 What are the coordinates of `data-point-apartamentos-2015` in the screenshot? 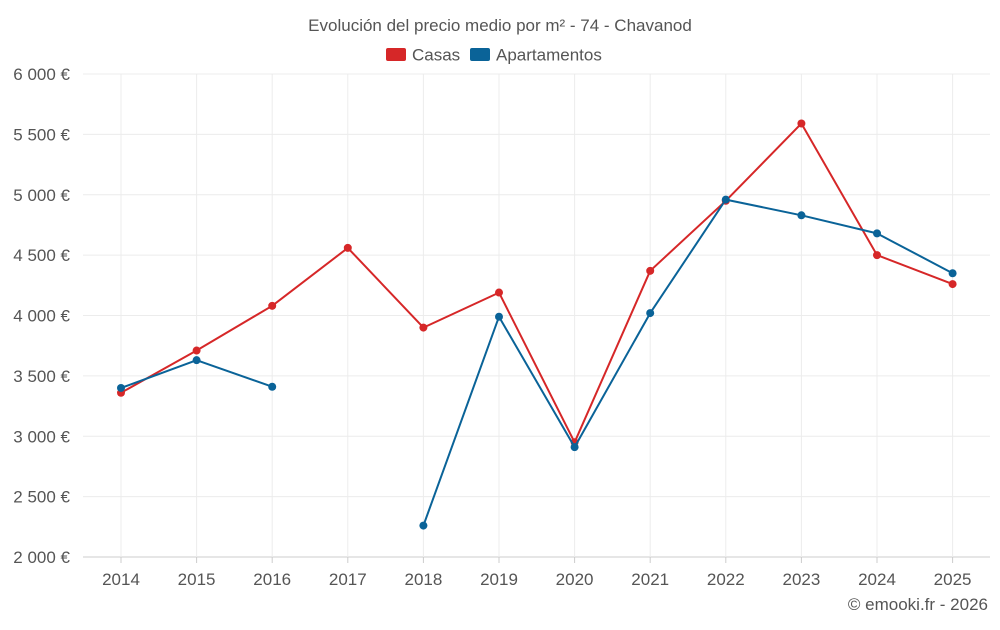 It's located at (196, 360).